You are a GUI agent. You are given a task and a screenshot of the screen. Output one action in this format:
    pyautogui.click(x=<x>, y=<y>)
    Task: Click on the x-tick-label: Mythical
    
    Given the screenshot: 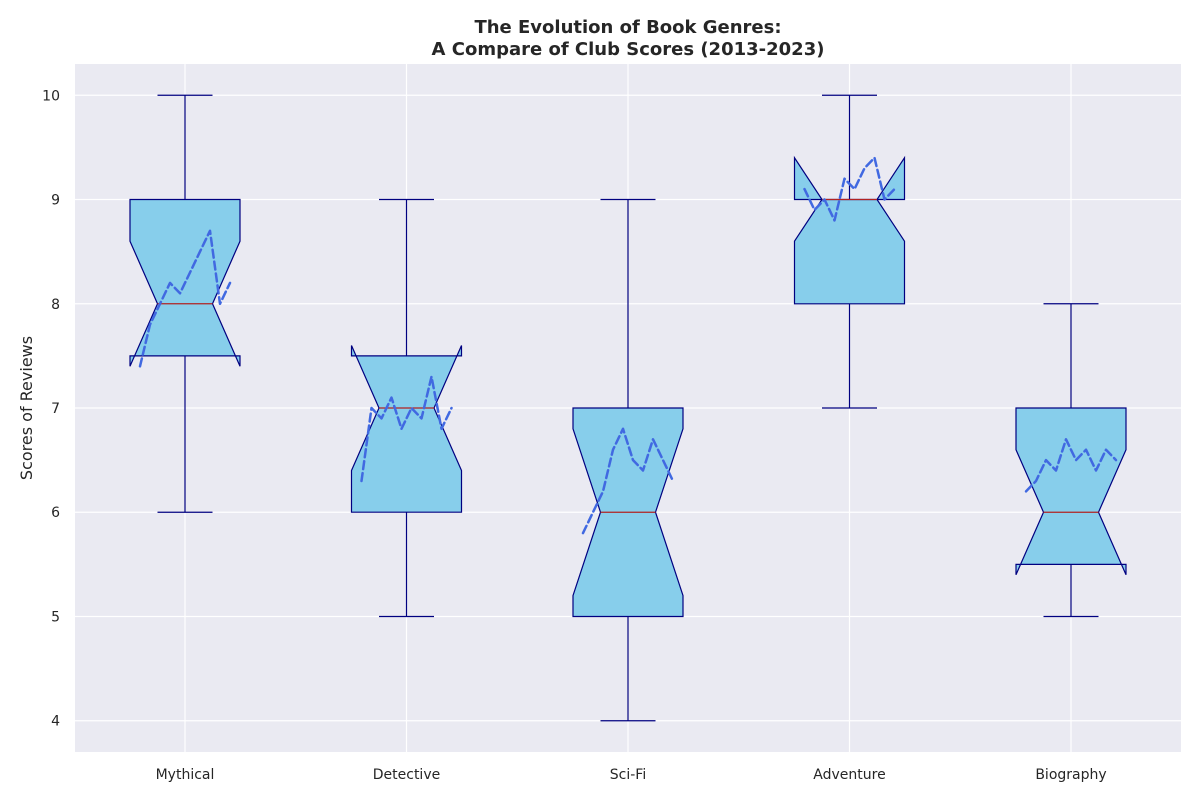 What is the action you would take?
    pyautogui.click(x=185, y=775)
    